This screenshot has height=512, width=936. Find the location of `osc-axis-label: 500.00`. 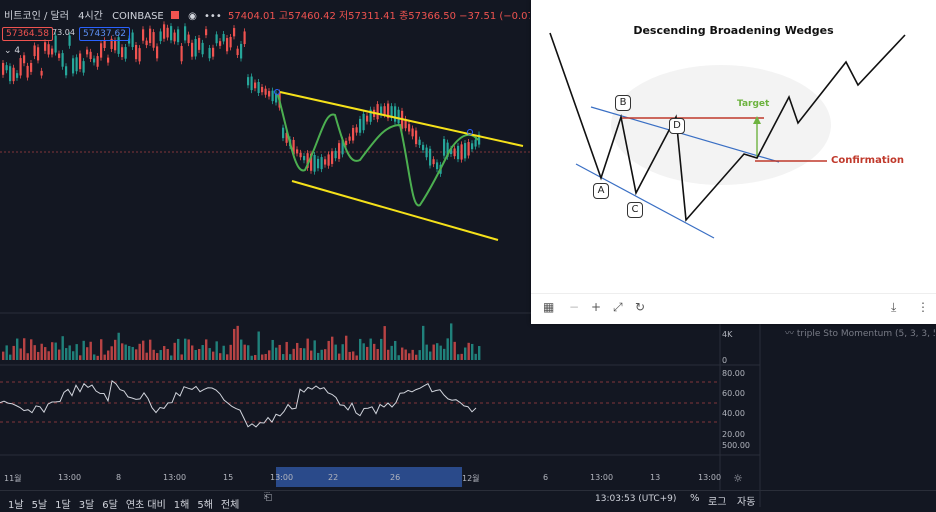

osc-axis-label: 500.00 is located at coordinates (736, 445).